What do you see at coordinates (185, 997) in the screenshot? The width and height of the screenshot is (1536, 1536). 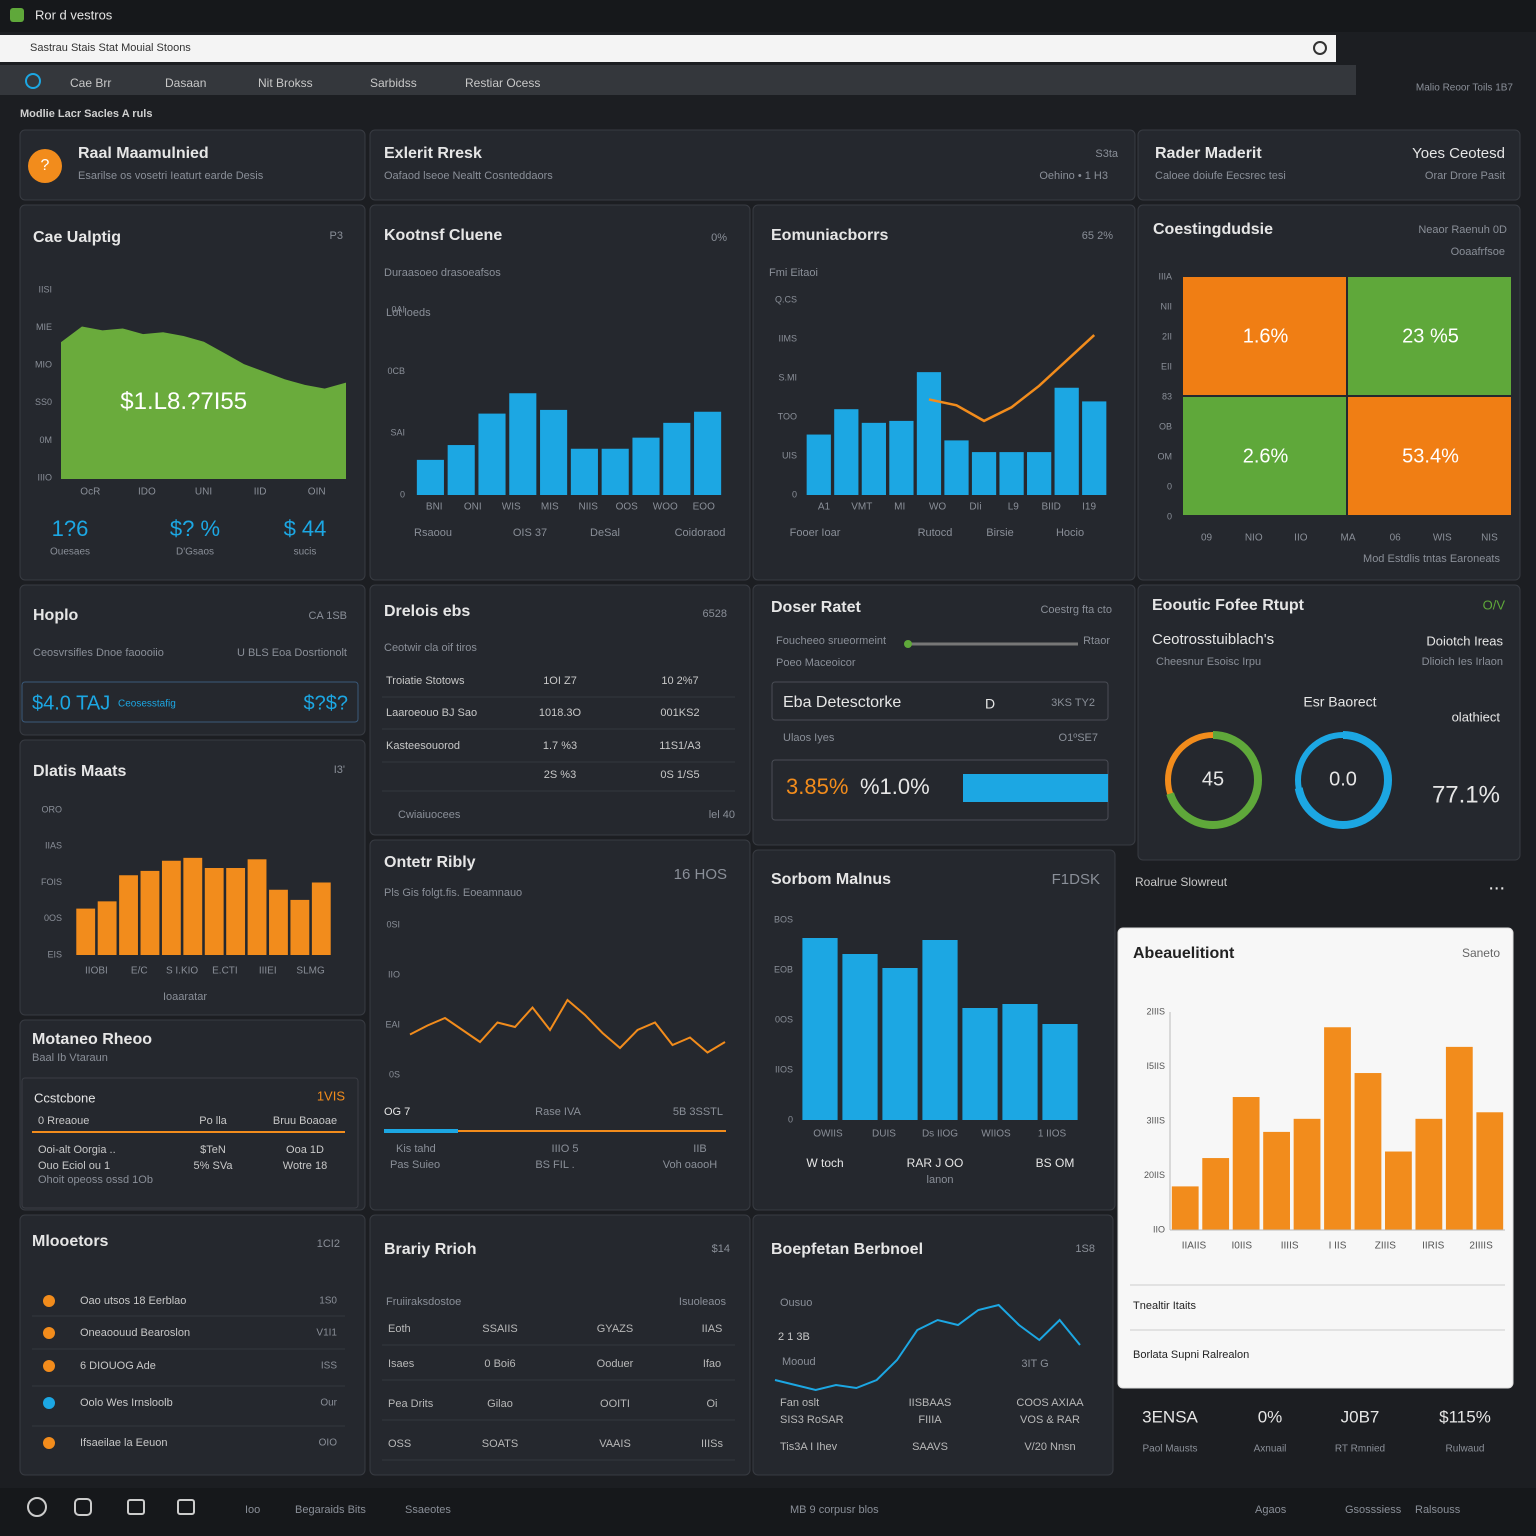 I see `panel-text: Ioaaratar` at bounding box center [185, 997].